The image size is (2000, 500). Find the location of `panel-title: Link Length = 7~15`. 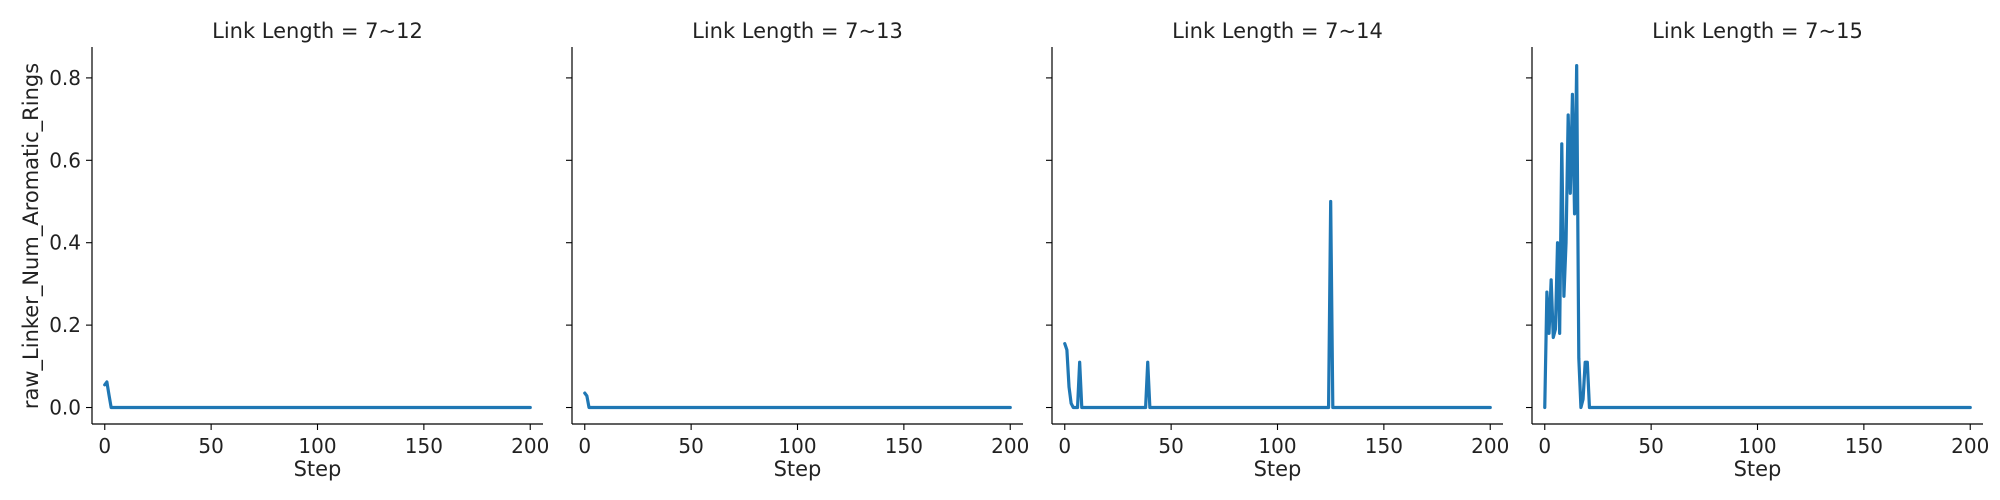

panel-title: Link Length = 7~15 is located at coordinates (1757, 31).